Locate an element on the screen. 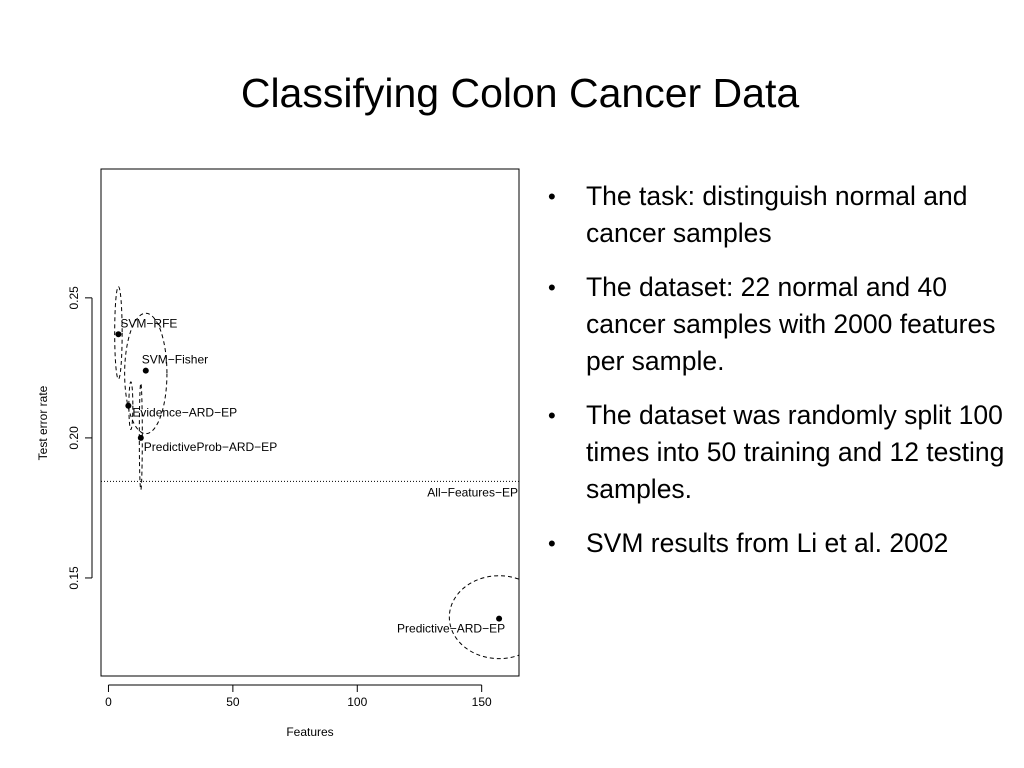 The image size is (1024, 768). y-tick-label: 0.15 is located at coordinates (74, 578).